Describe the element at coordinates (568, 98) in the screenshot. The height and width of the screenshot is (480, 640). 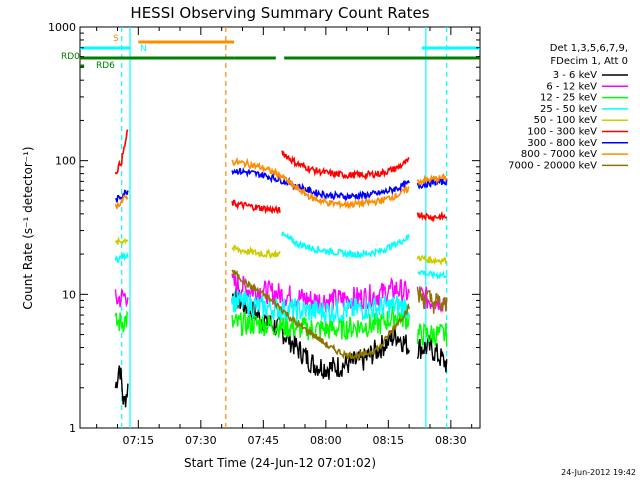
I see `legend-label: 12 - 25 keV` at that location.